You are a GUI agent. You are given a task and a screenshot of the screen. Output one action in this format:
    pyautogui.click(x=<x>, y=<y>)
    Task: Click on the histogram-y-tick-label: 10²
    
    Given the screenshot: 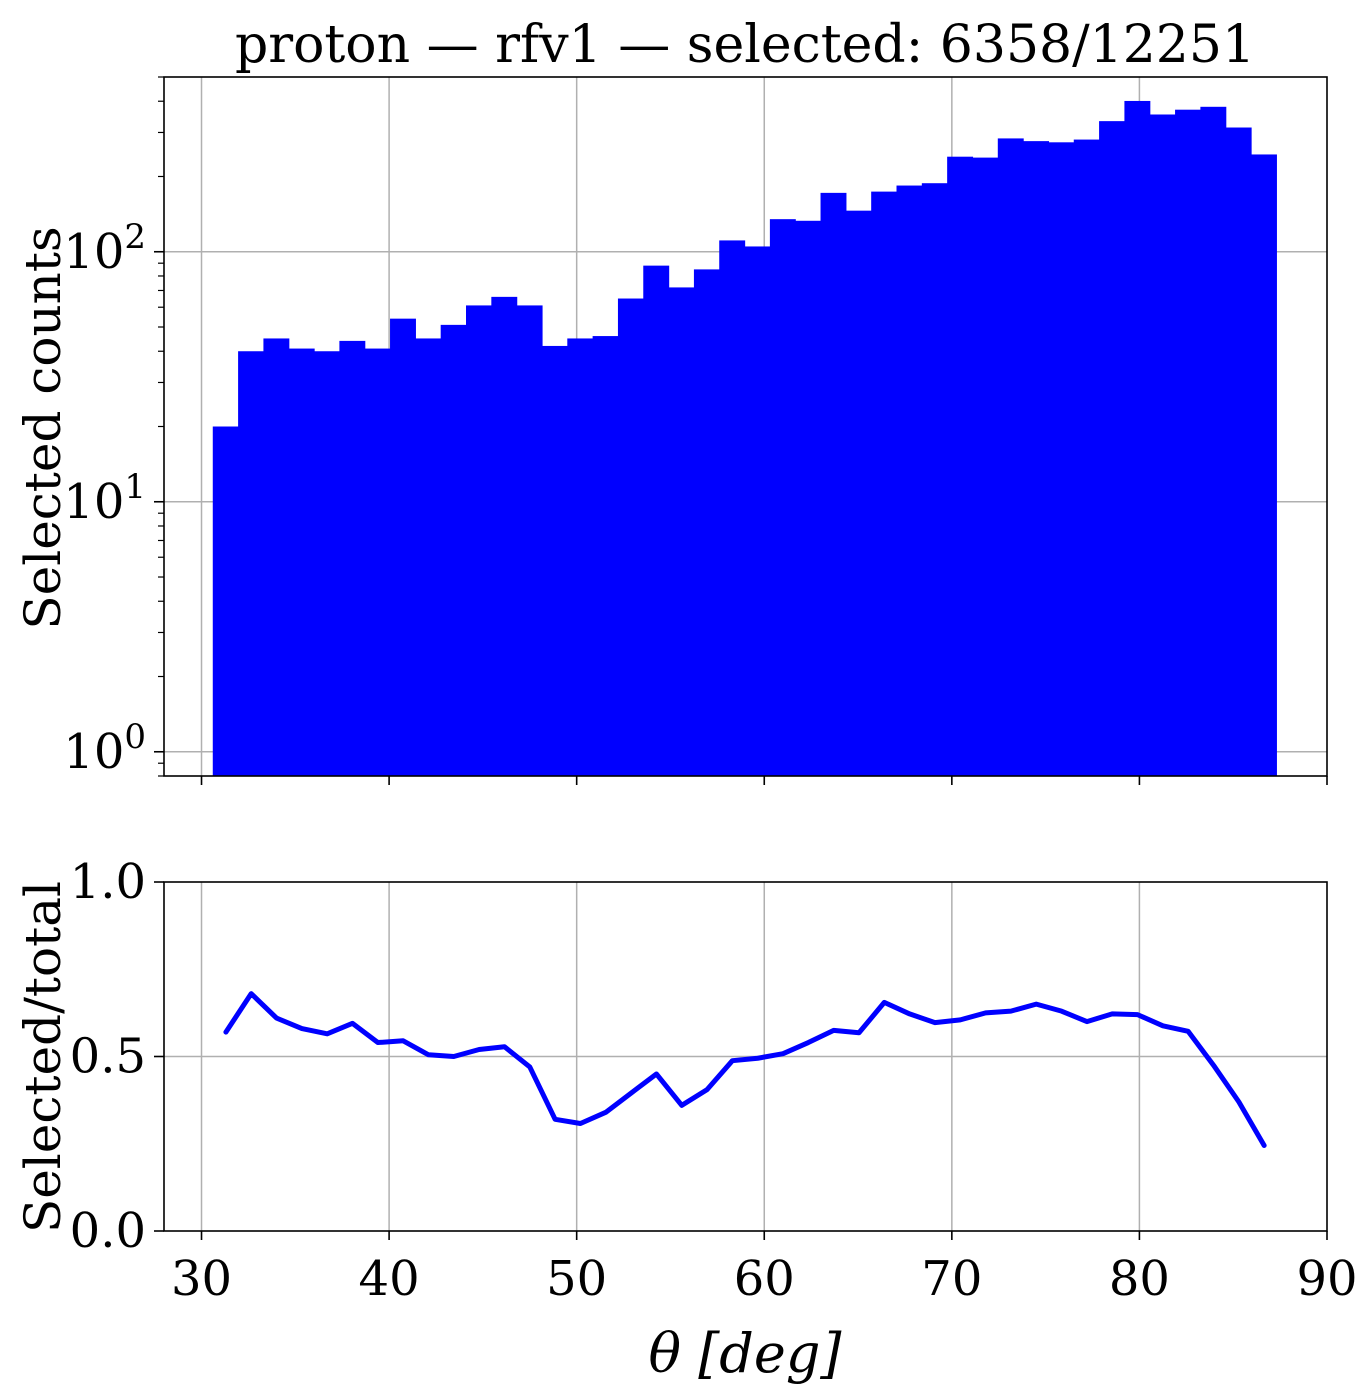 What is the action you would take?
    pyautogui.click(x=104, y=248)
    